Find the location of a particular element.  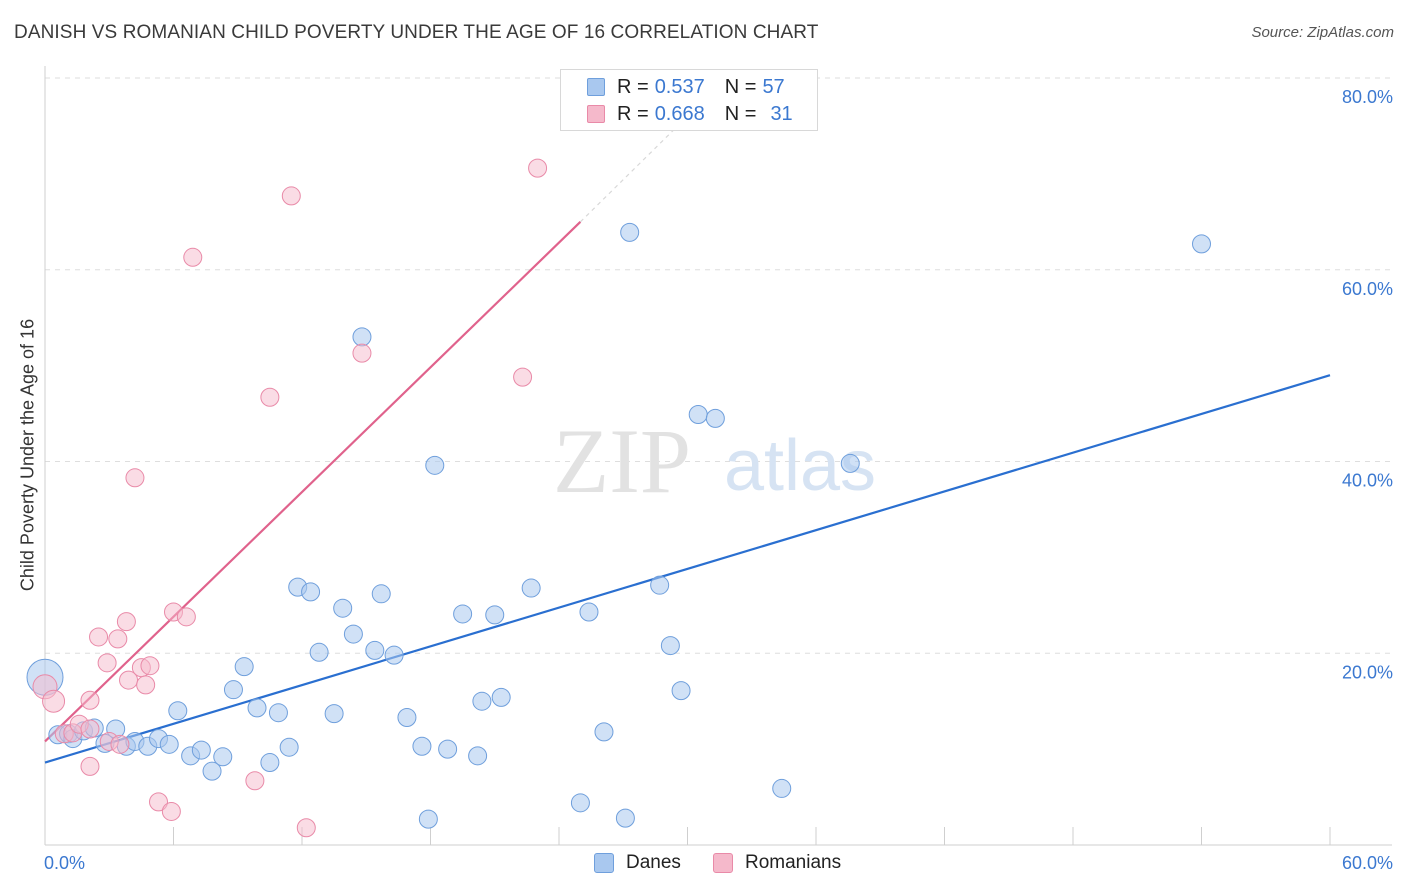

danes-legend-label: Danes is located at coordinates (653, 862).